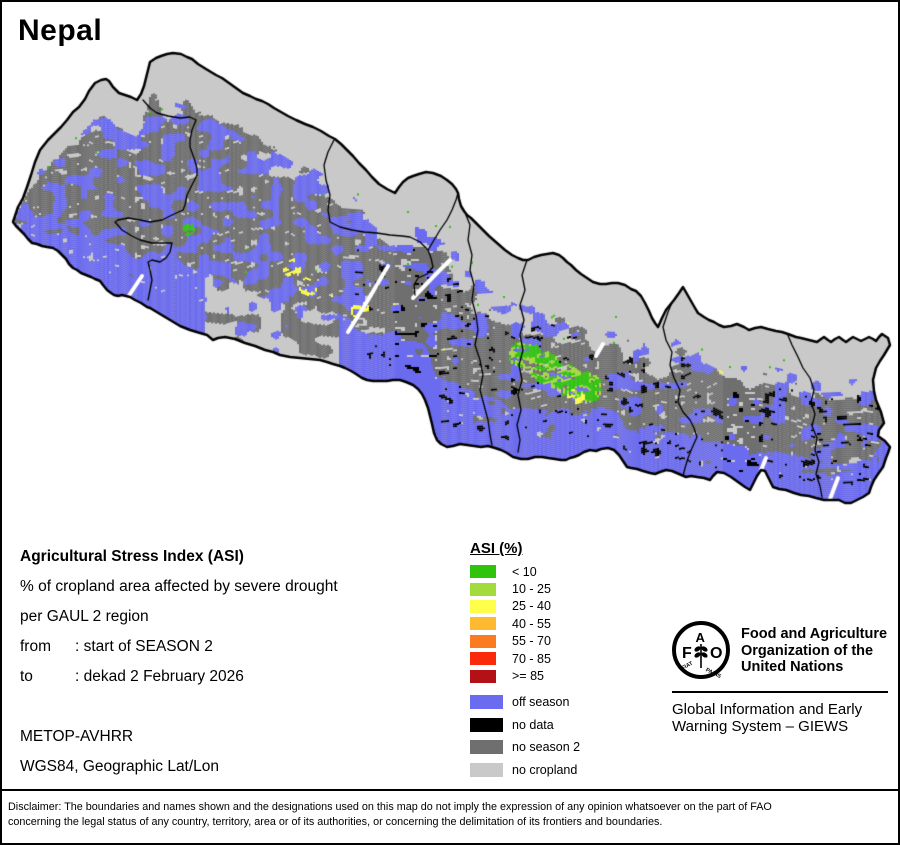 The height and width of the screenshot is (845, 900). Describe the element at coordinates (510, 623) in the screenshot. I see `legend-row: 40 - 55` at that location.